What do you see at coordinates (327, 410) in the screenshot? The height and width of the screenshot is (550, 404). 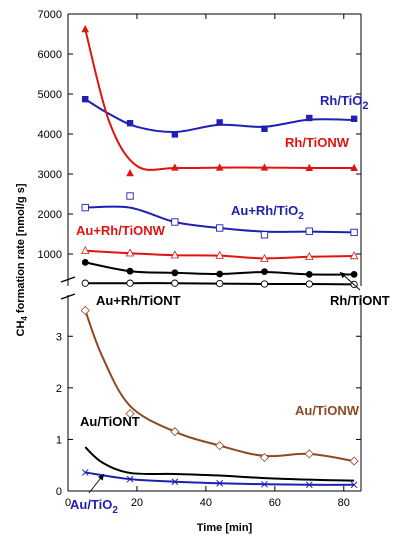 I see `series-label-au-tionw: Au/TiONW` at bounding box center [327, 410].